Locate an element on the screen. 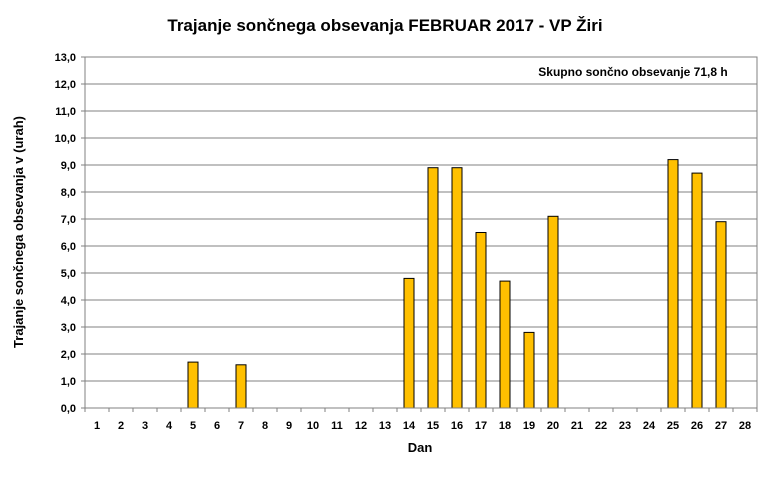 This screenshot has width=770, height=479. x-tick-label: 3 is located at coordinates (145, 426).